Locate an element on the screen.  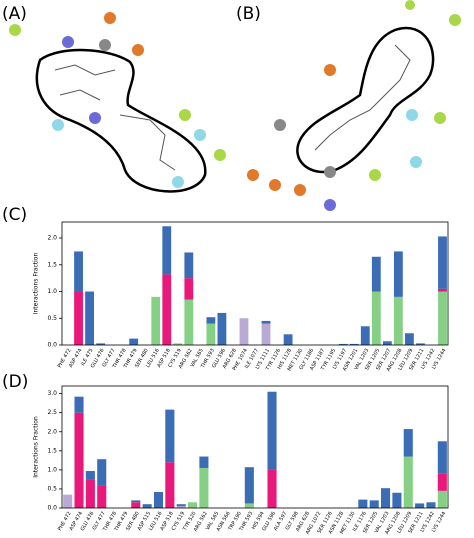
y-tick-label: 0.0 is located at coordinates (52, 508).